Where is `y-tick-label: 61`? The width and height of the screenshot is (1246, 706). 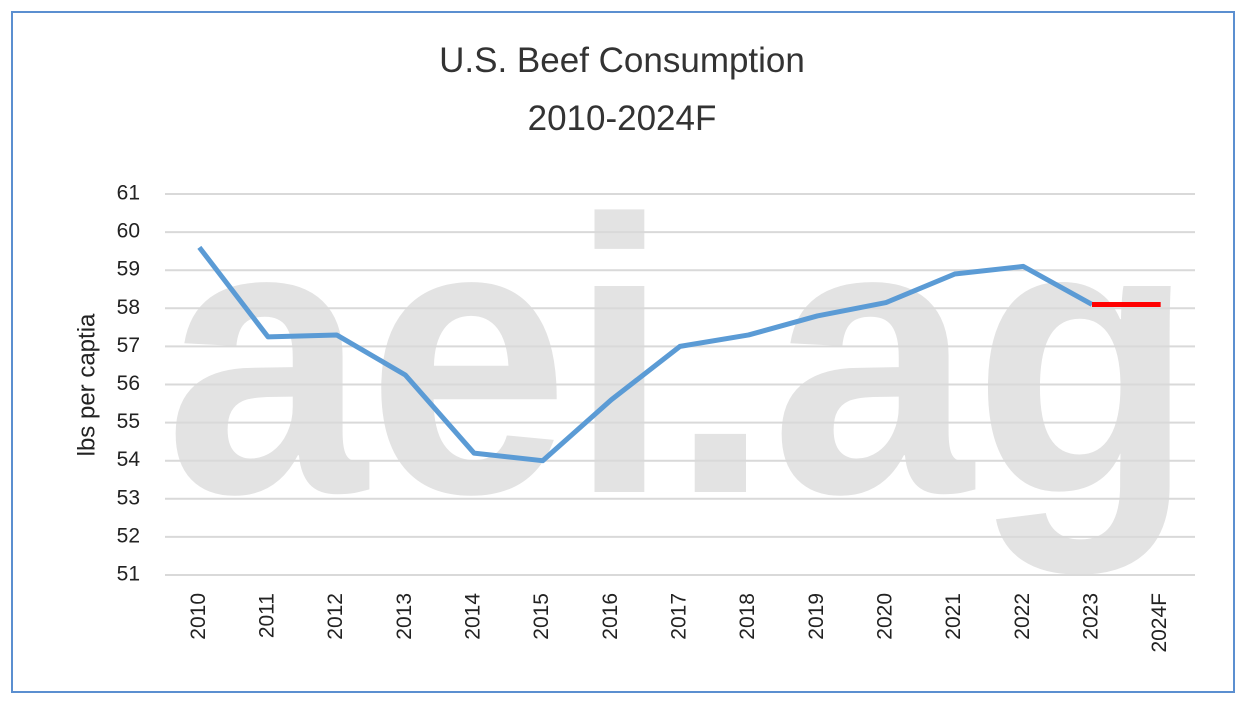
y-tick-label: 61 is located at coordinates (128, 193).